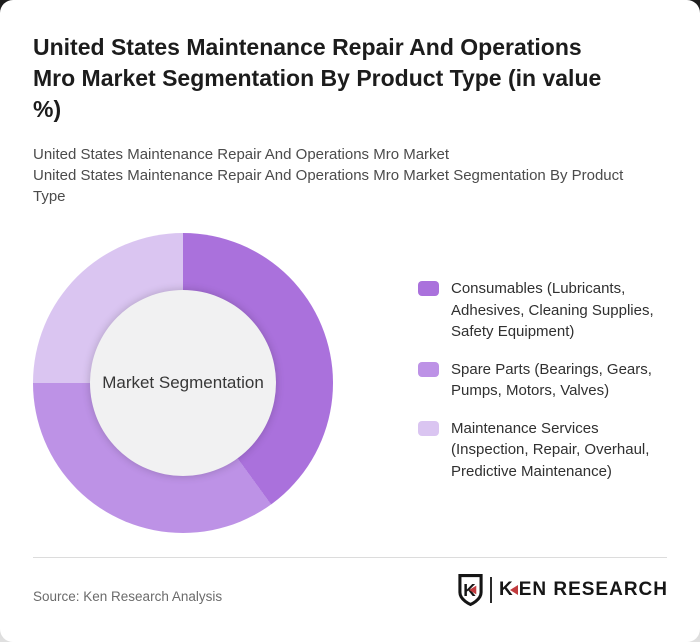  I want to click on legend-swatch-maintenance-services, so click(428, 428).